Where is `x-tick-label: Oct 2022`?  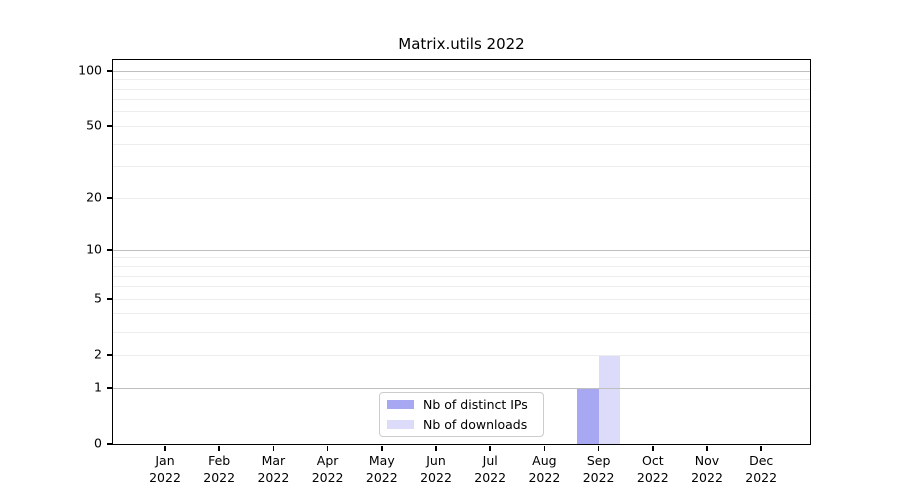
x-tick-label: Oct 2022 is located at coordinates (652, 469).